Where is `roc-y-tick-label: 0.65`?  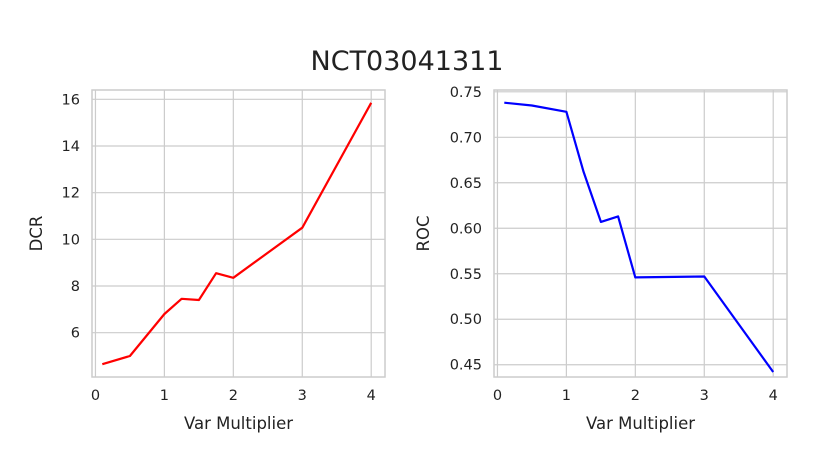
roc-y-tick-label: 0.65 is located at coordinates (466, 184).